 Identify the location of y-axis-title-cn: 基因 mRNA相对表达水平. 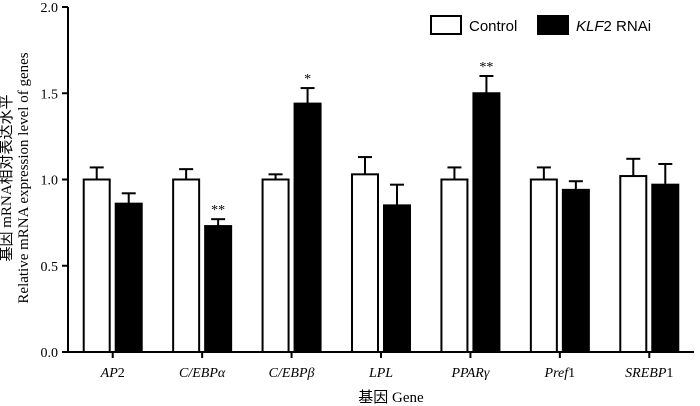
(7, 177).